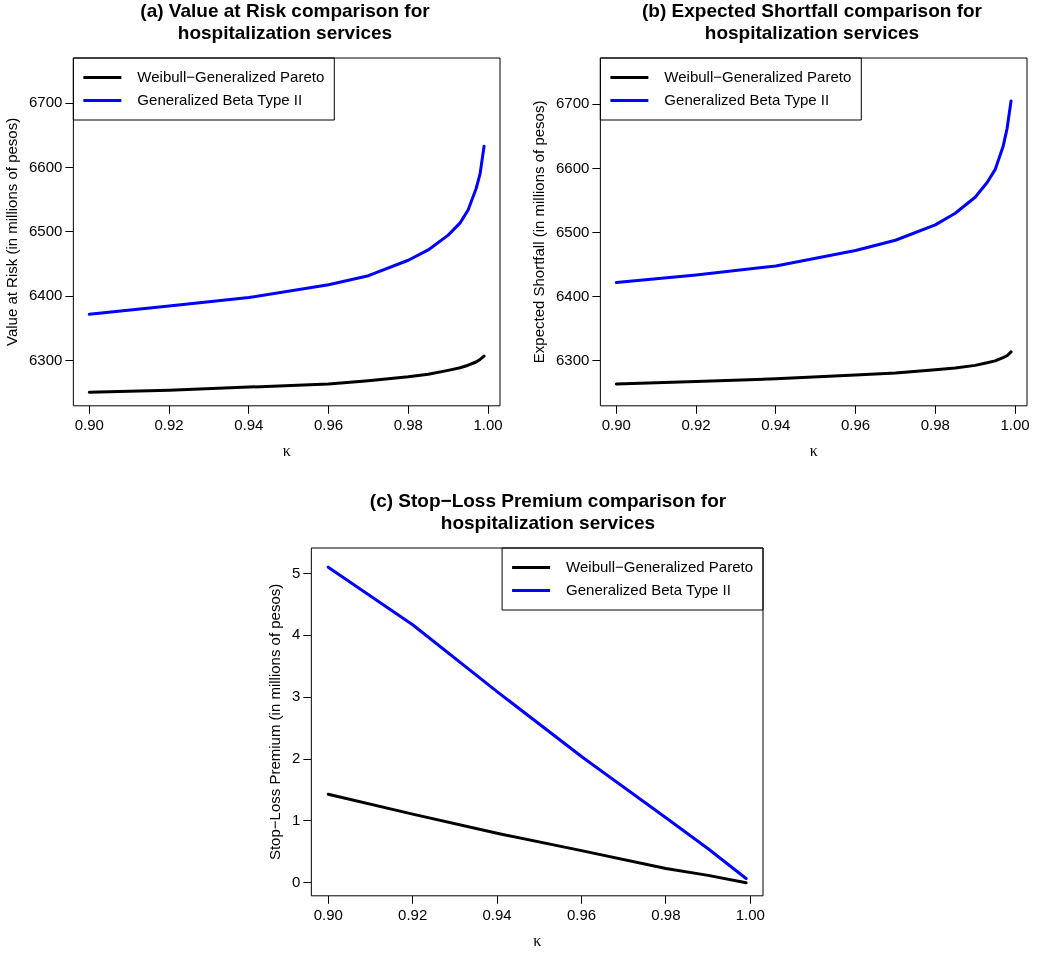 Image resolution: width=1054 pixels, height=959 pixels. I want to click on y-axis-title: Expected Shortfall (in millions of pesos), so click(539, 232).